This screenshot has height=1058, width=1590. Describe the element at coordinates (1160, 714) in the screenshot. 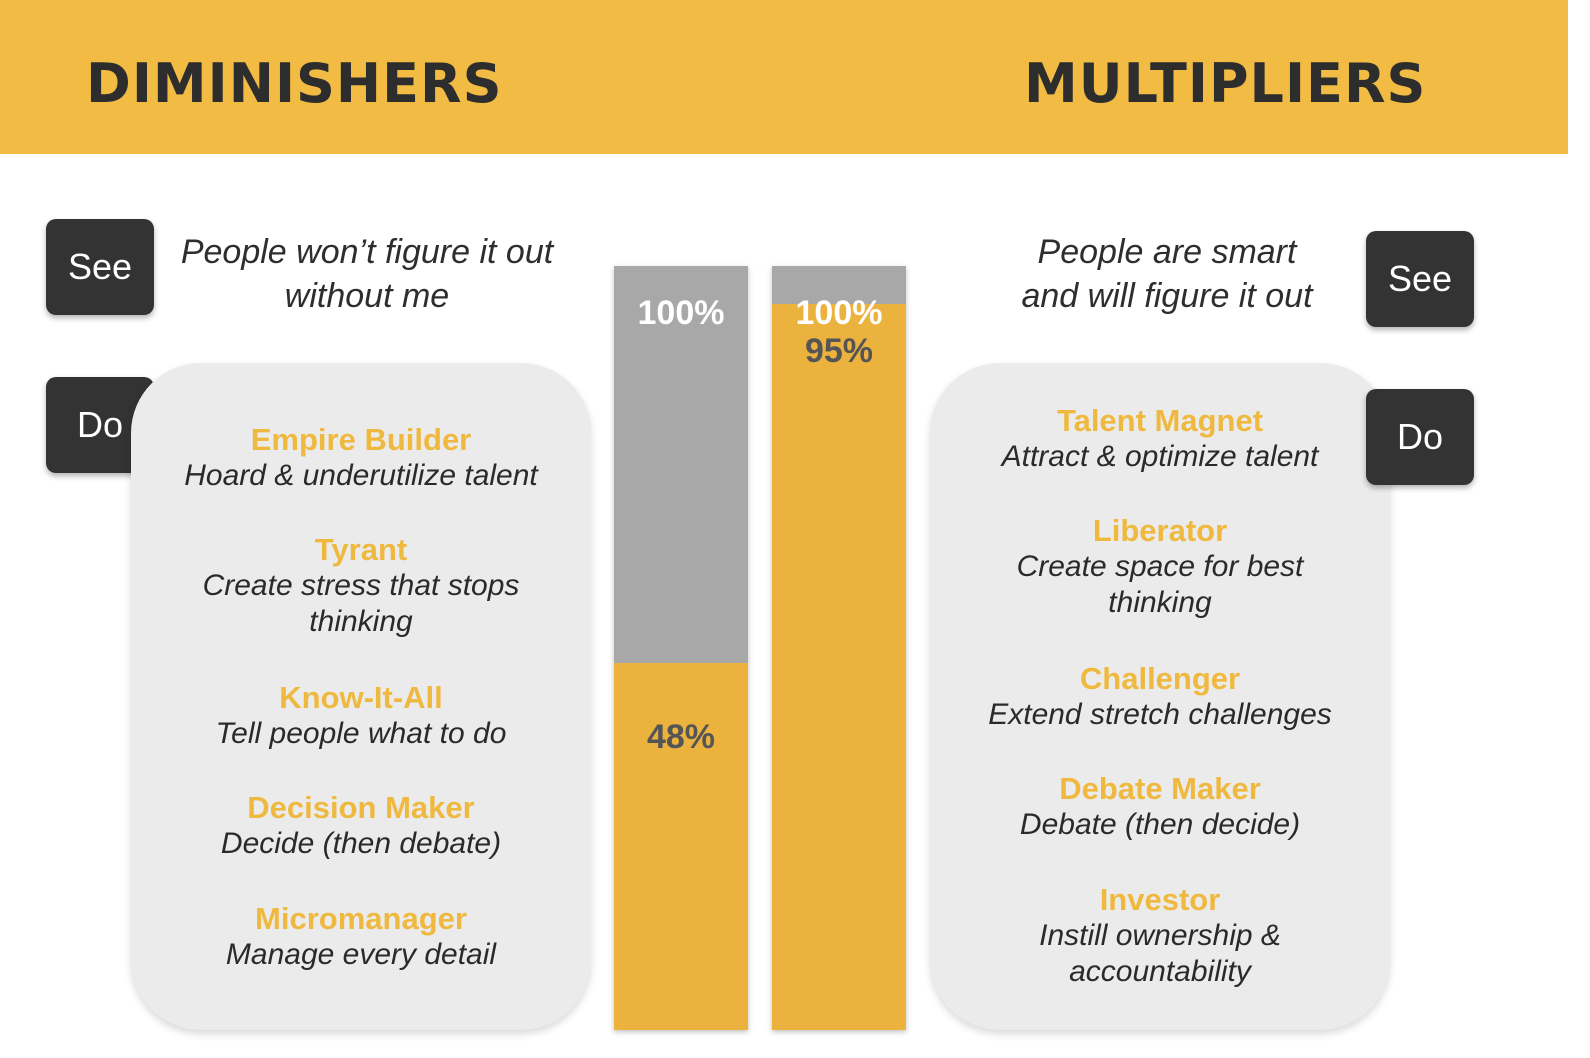

I see `multiplier-desc: Extend stretch challenges` at that location.